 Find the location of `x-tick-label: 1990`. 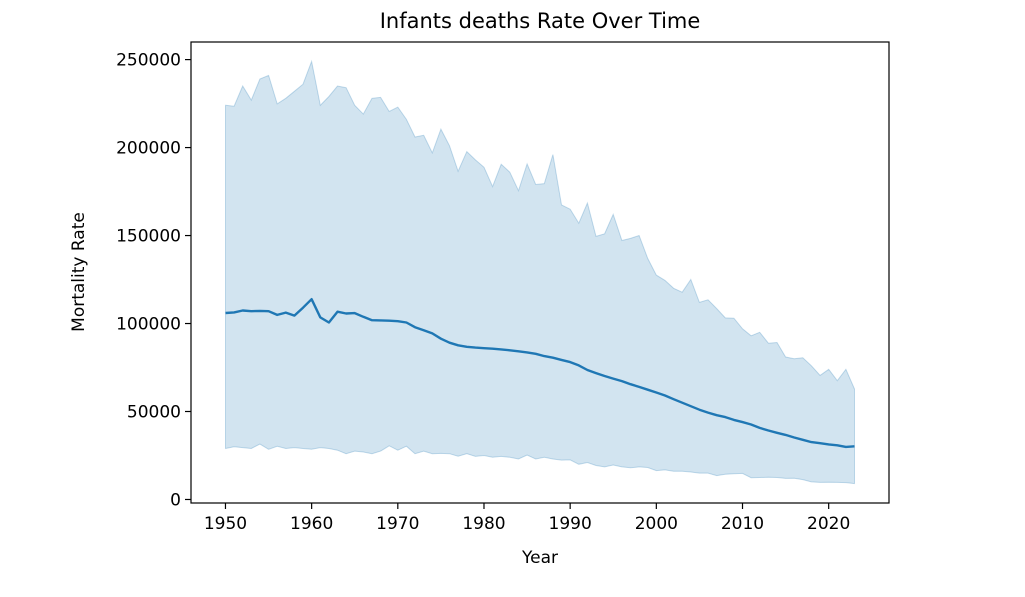

x-tick-label: 1990 is located at coordinates (570, 524).